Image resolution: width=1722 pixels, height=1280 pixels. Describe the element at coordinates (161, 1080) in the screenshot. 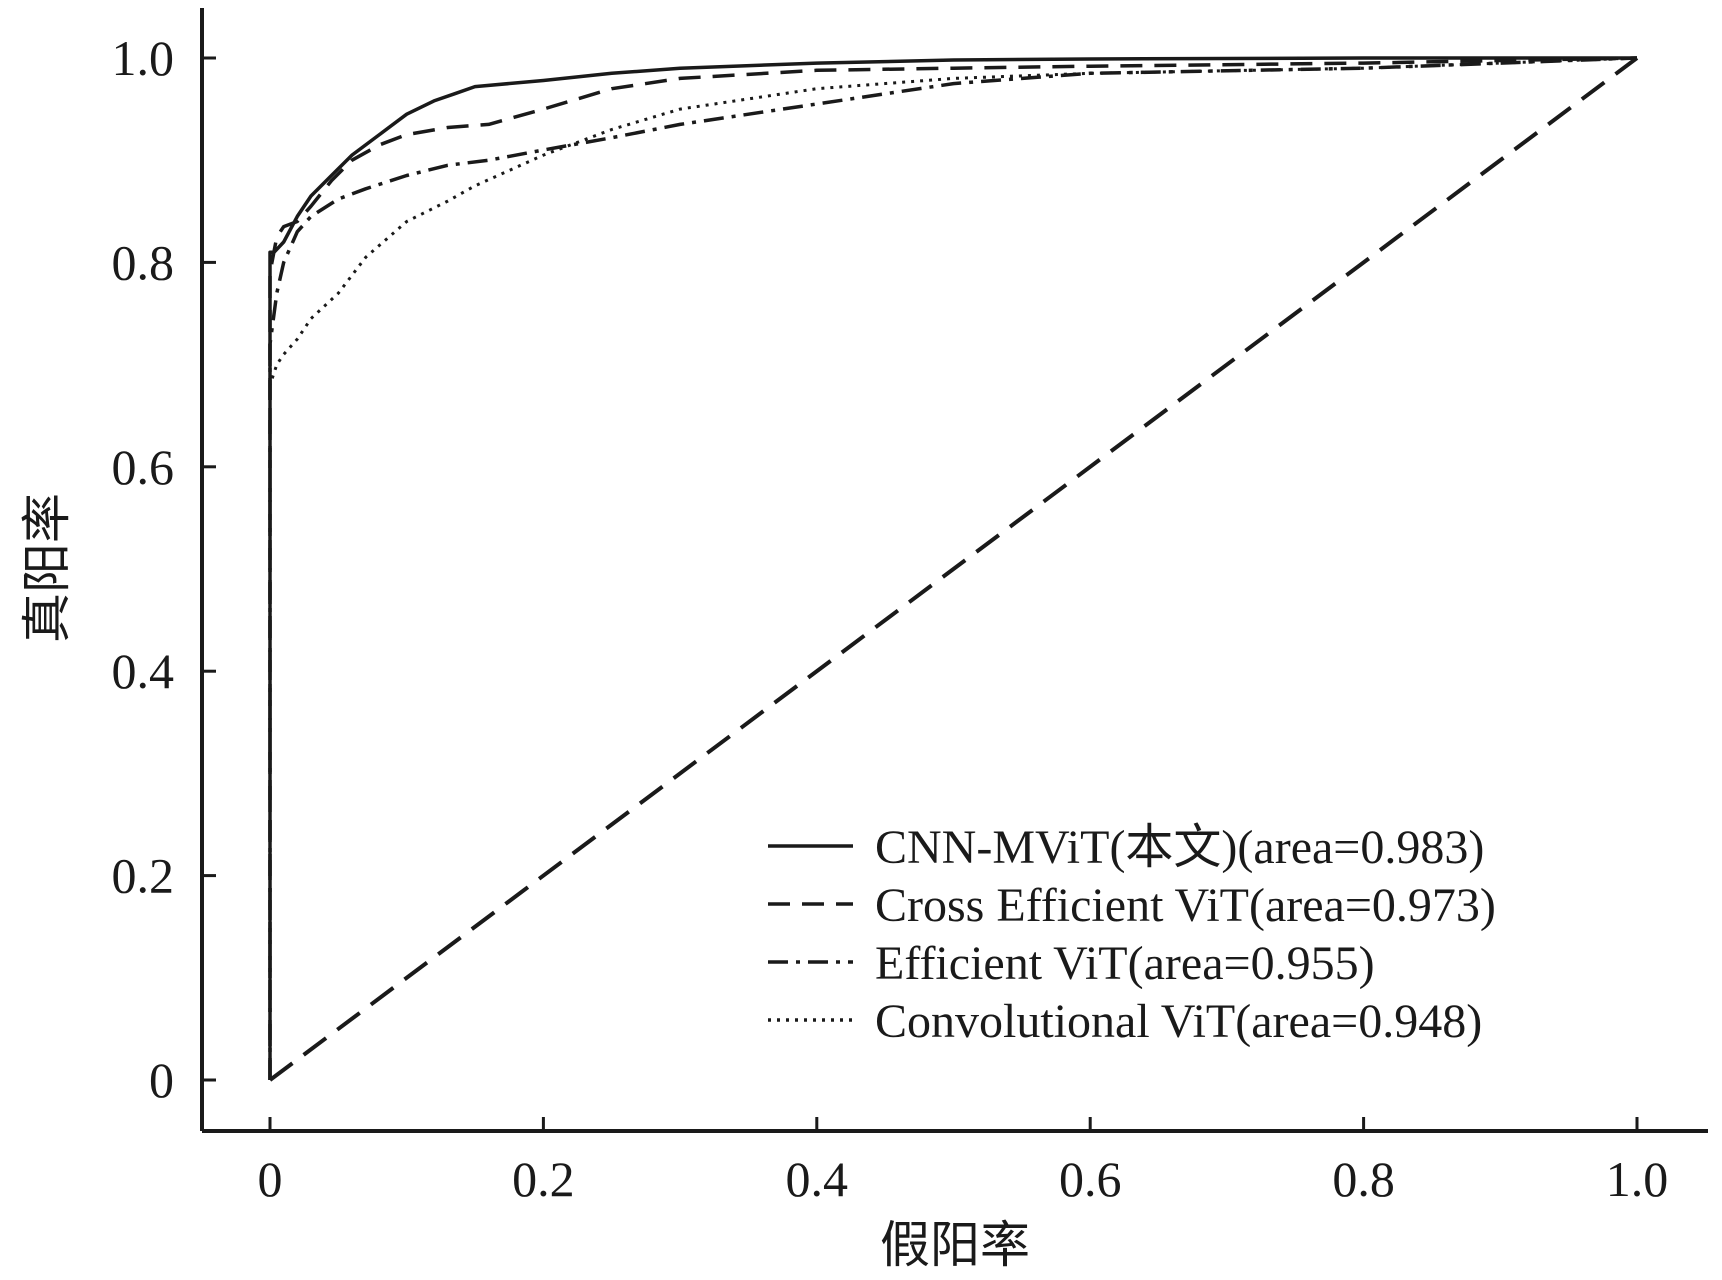

I see `y-tick-label: 0` at that location.